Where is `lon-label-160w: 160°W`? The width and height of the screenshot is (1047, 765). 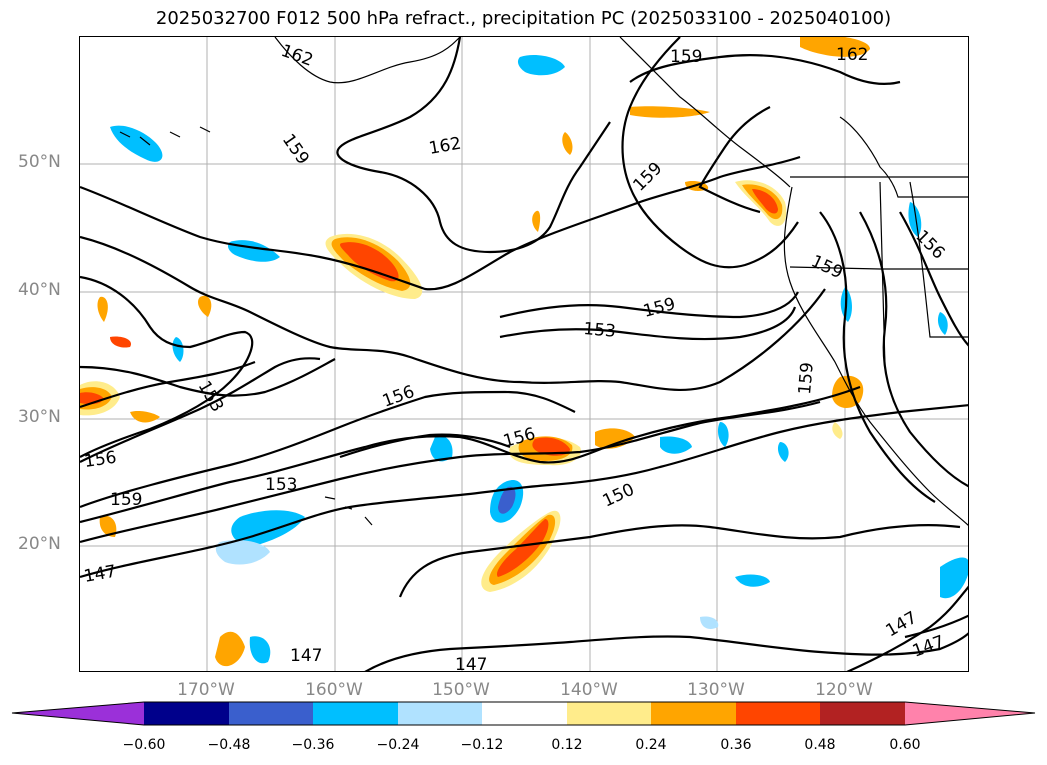
lon-label-160w: 160°W is located at coordinates (334, 690).